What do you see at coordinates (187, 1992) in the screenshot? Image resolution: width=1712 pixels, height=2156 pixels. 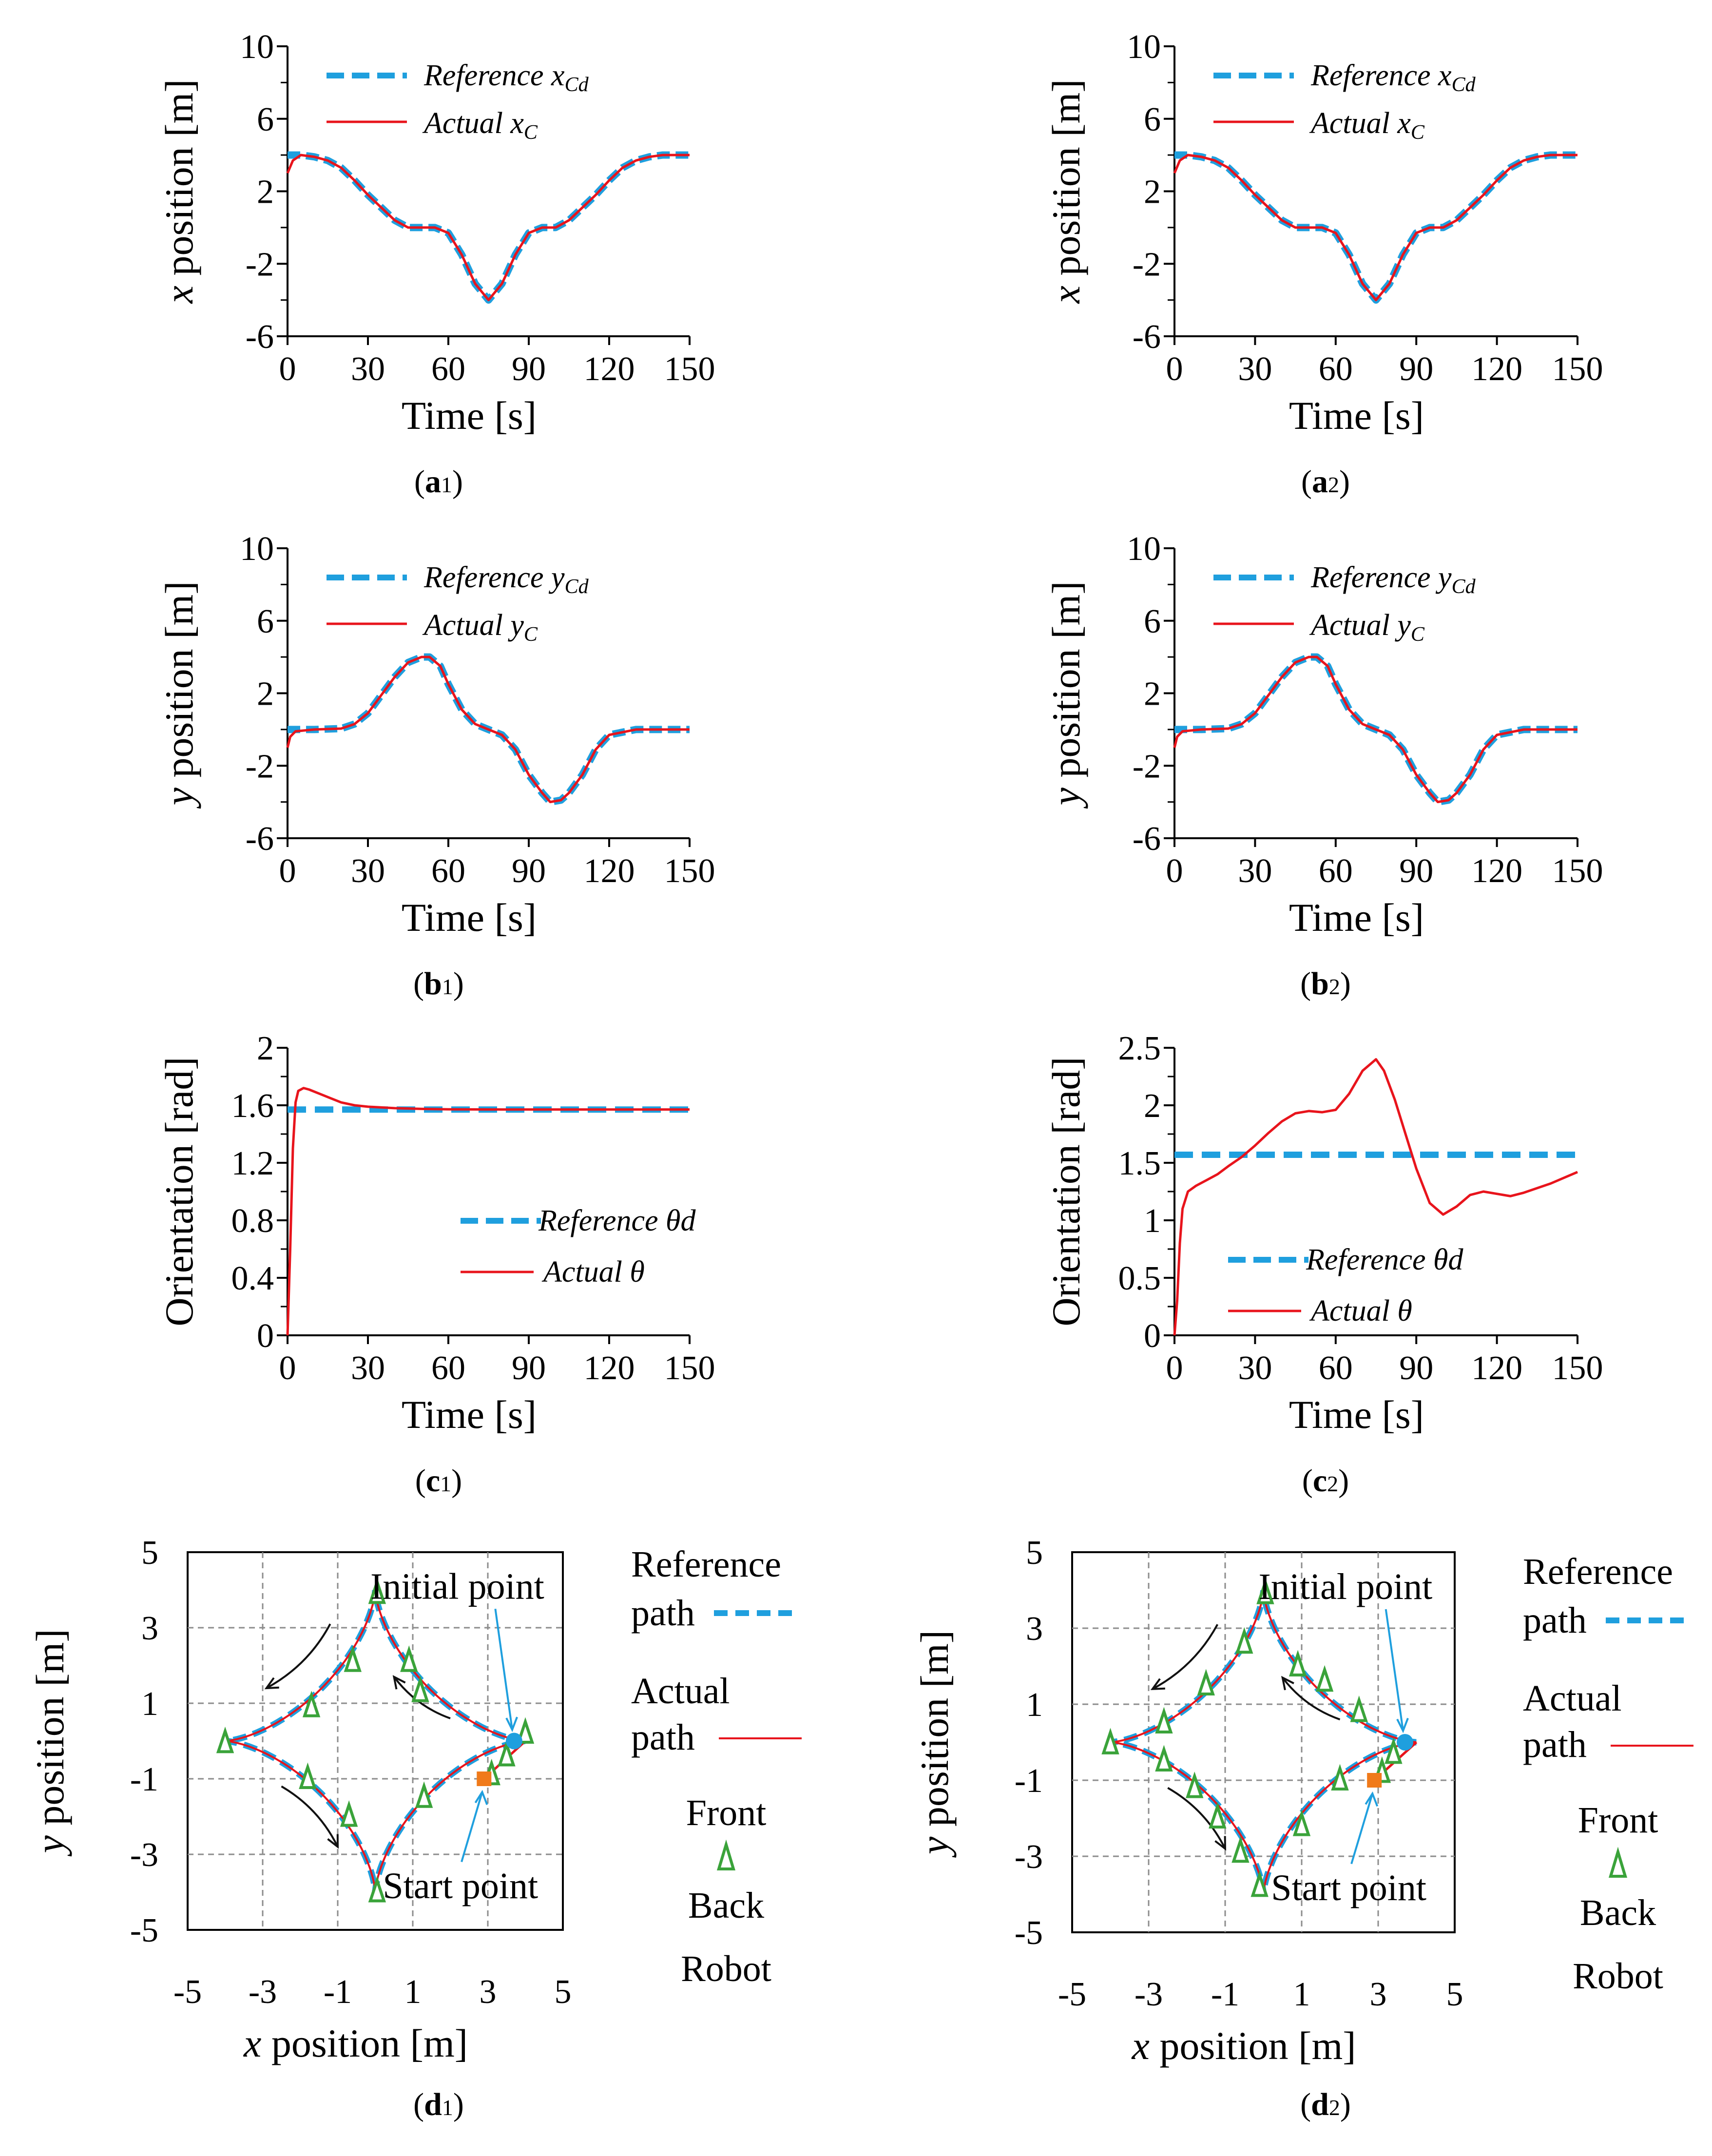 I see `x-tick-label: -5` at bounding box center [187, 1992].